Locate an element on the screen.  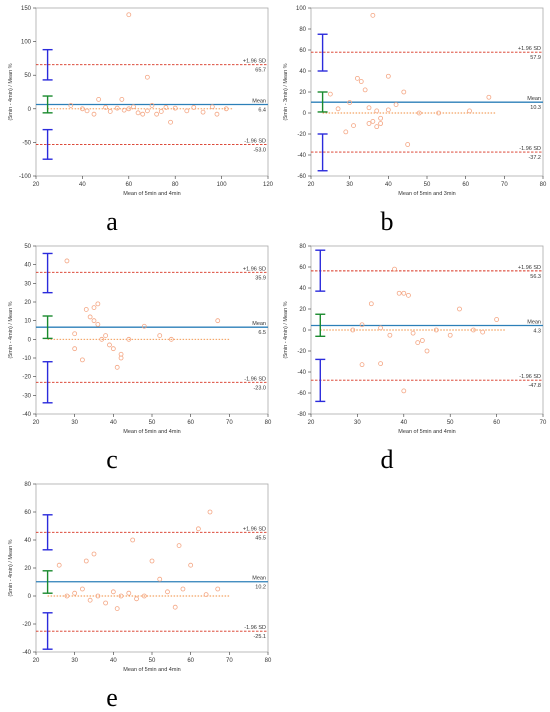
y-tick-label: -10 is located at coordinates (26, 359).